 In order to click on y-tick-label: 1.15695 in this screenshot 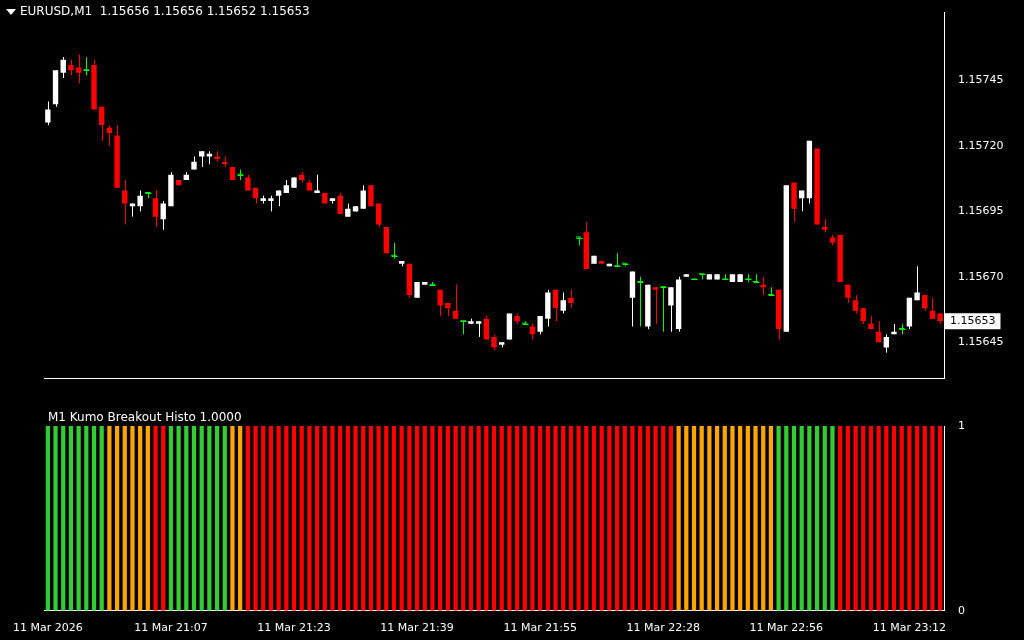, I will do `click(981, 211)`.